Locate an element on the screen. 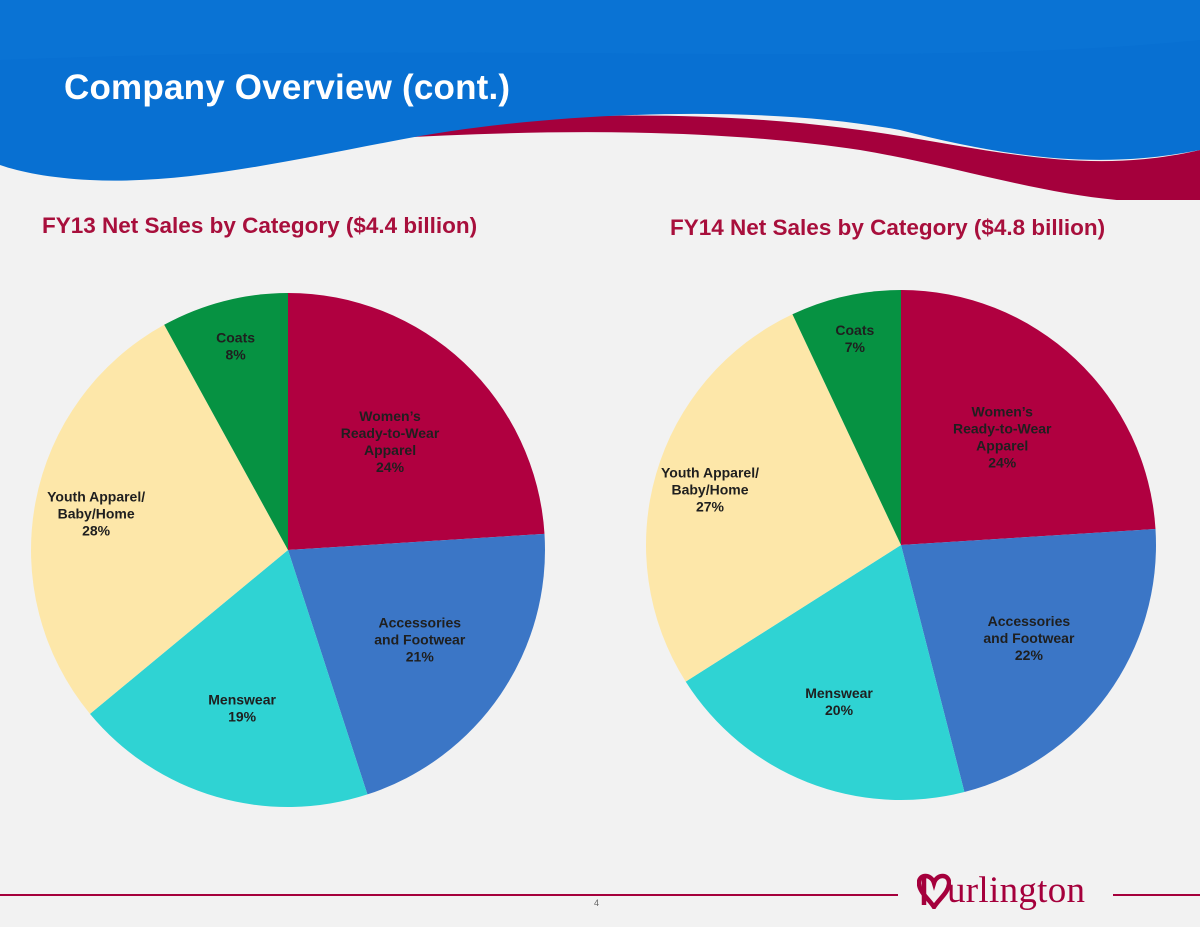 The width and height of the screenshot is (1200, 927). slice-percent-label: 20% is located at coordinates (839, 710).